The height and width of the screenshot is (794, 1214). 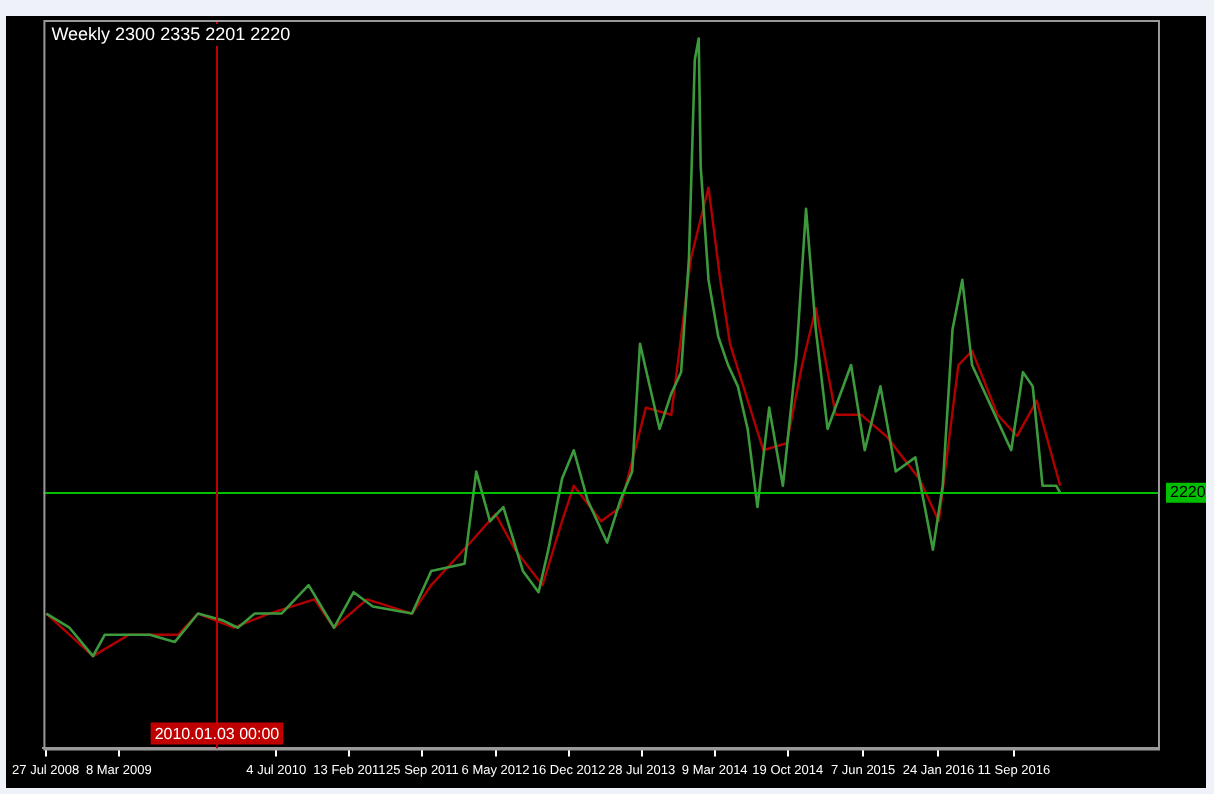 I want to click on text: 2220, so click(x=1188, y=492).